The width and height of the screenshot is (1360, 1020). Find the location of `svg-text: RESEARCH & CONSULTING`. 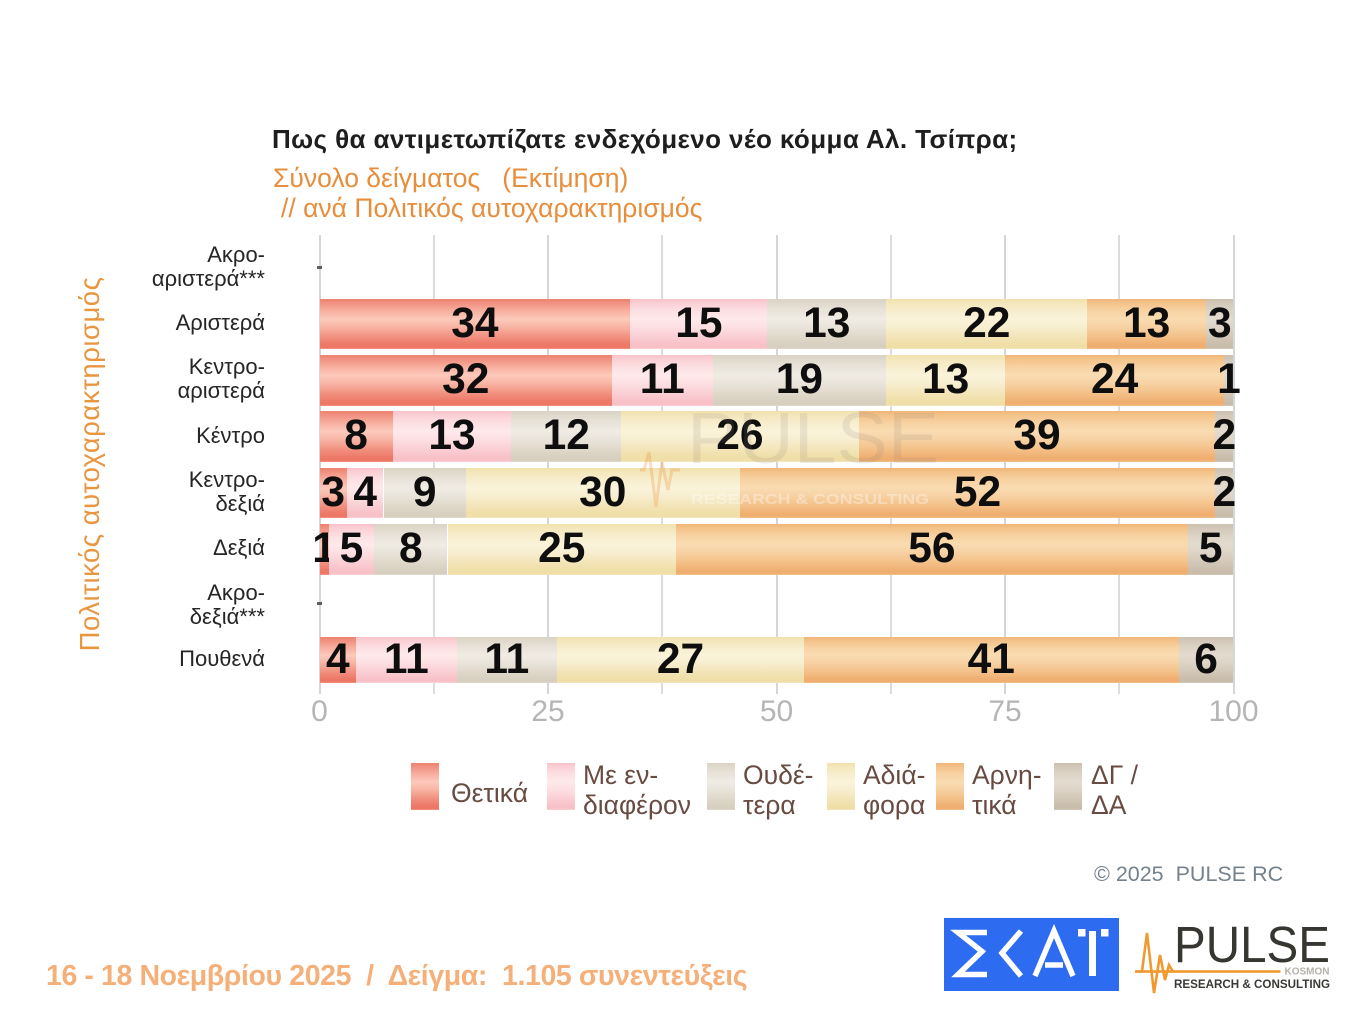

svg-text: RESEARCH & CONSULTING is located at coordinates (1252, 984).